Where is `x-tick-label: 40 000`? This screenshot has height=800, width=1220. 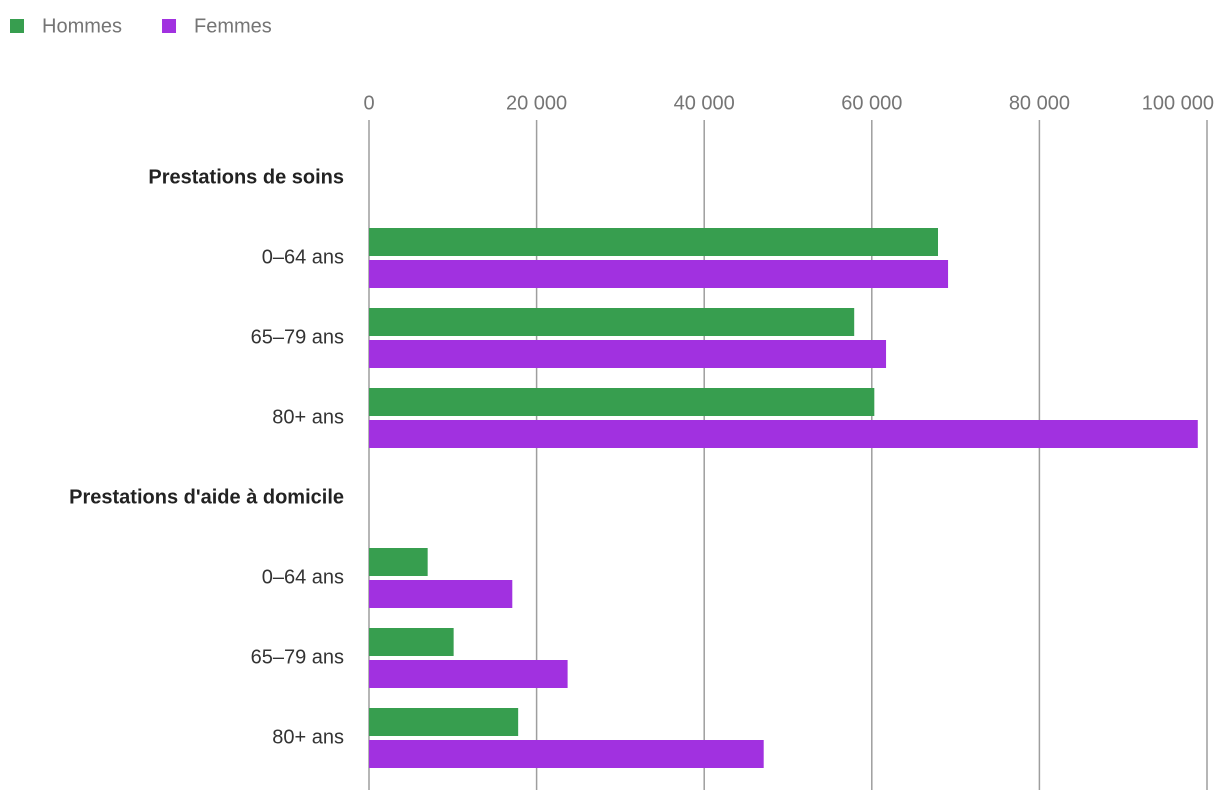
x-tick-label: 40 000 is located at coordinates (704, 103).